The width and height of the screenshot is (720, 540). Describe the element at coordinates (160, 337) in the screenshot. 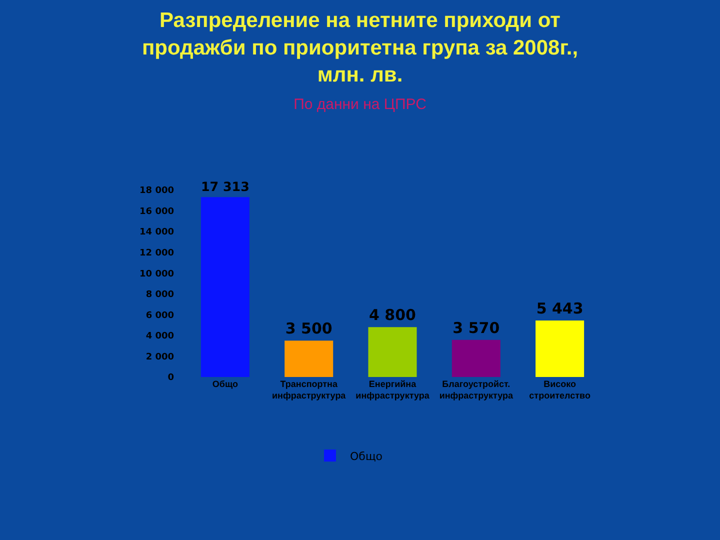

I see `y-tick-label: 4 000` at that location.